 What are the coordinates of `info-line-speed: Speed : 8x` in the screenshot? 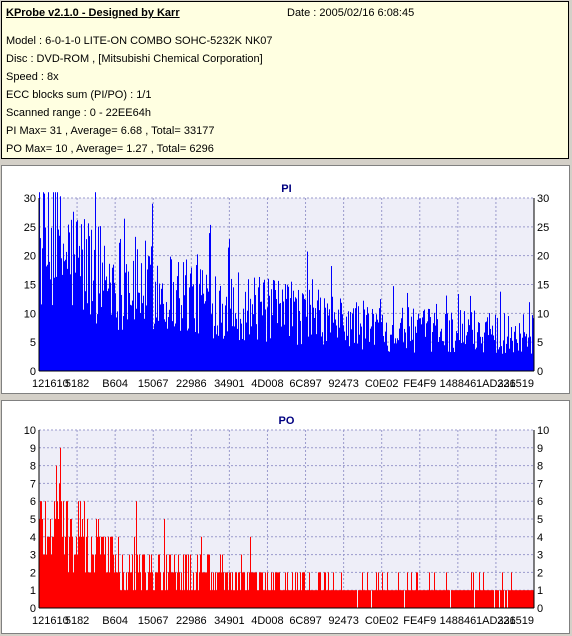 It's located at (32, 77).